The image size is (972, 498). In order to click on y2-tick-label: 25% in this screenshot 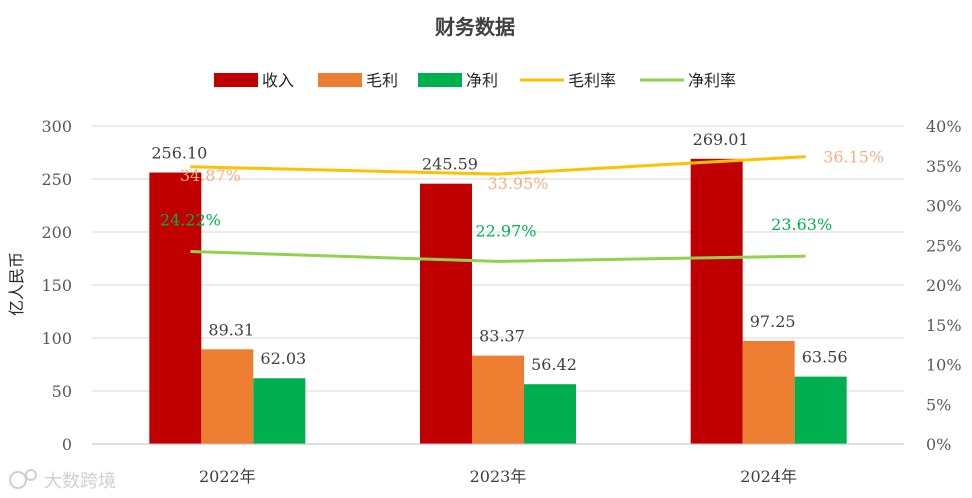, I will do `click(944, 245)`.